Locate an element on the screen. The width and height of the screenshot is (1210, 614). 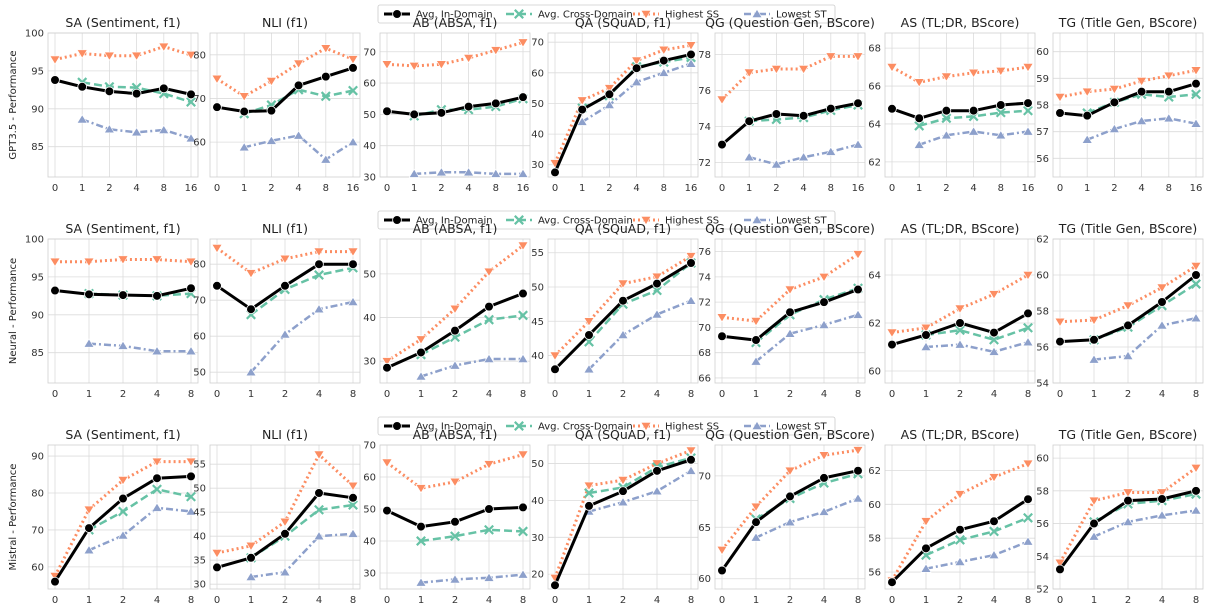
y-tick-label: 58 is located at coordinates (874, 539).